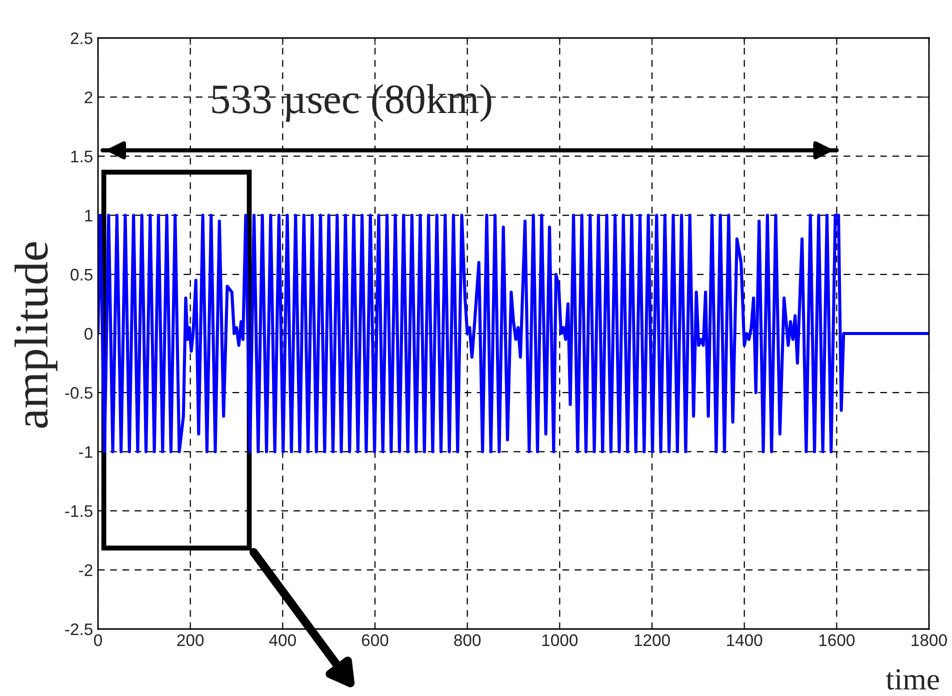 The width and height of the screenshot is (952, 696). I want to click on y-tick-label: 1, so click(88, 216).